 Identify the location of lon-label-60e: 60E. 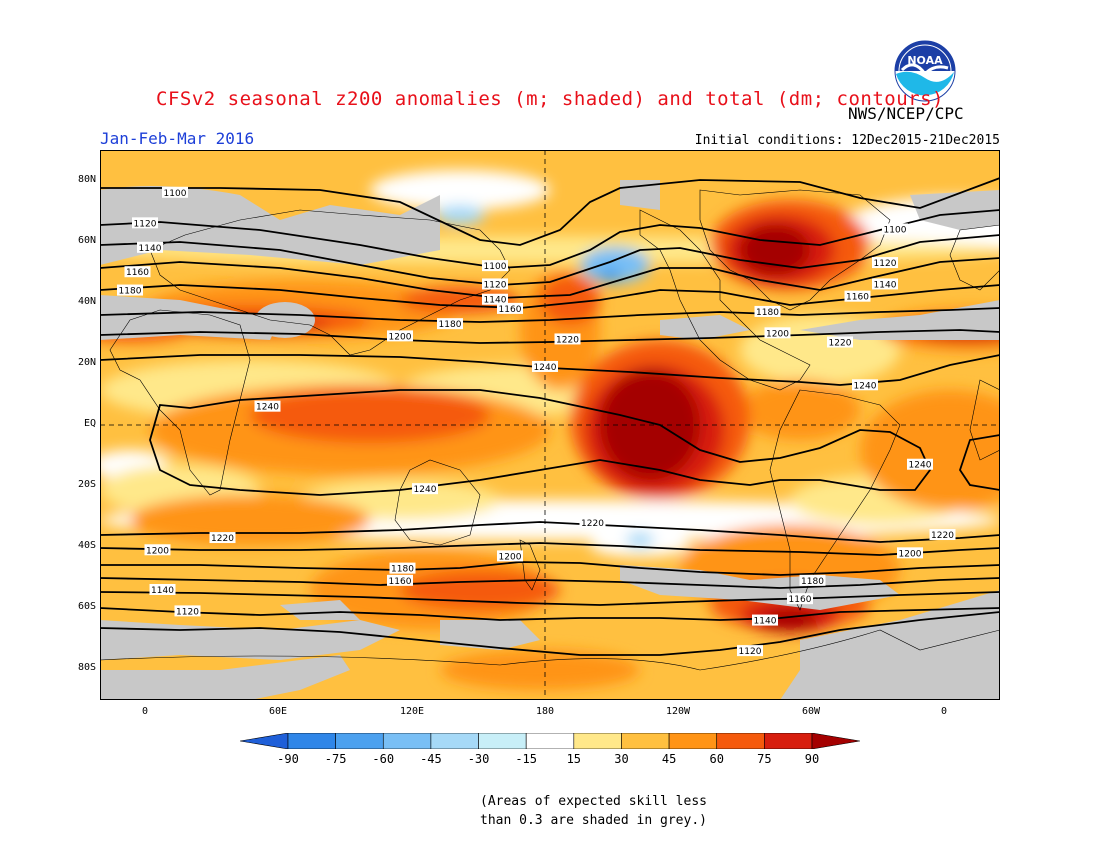
(278, 711).